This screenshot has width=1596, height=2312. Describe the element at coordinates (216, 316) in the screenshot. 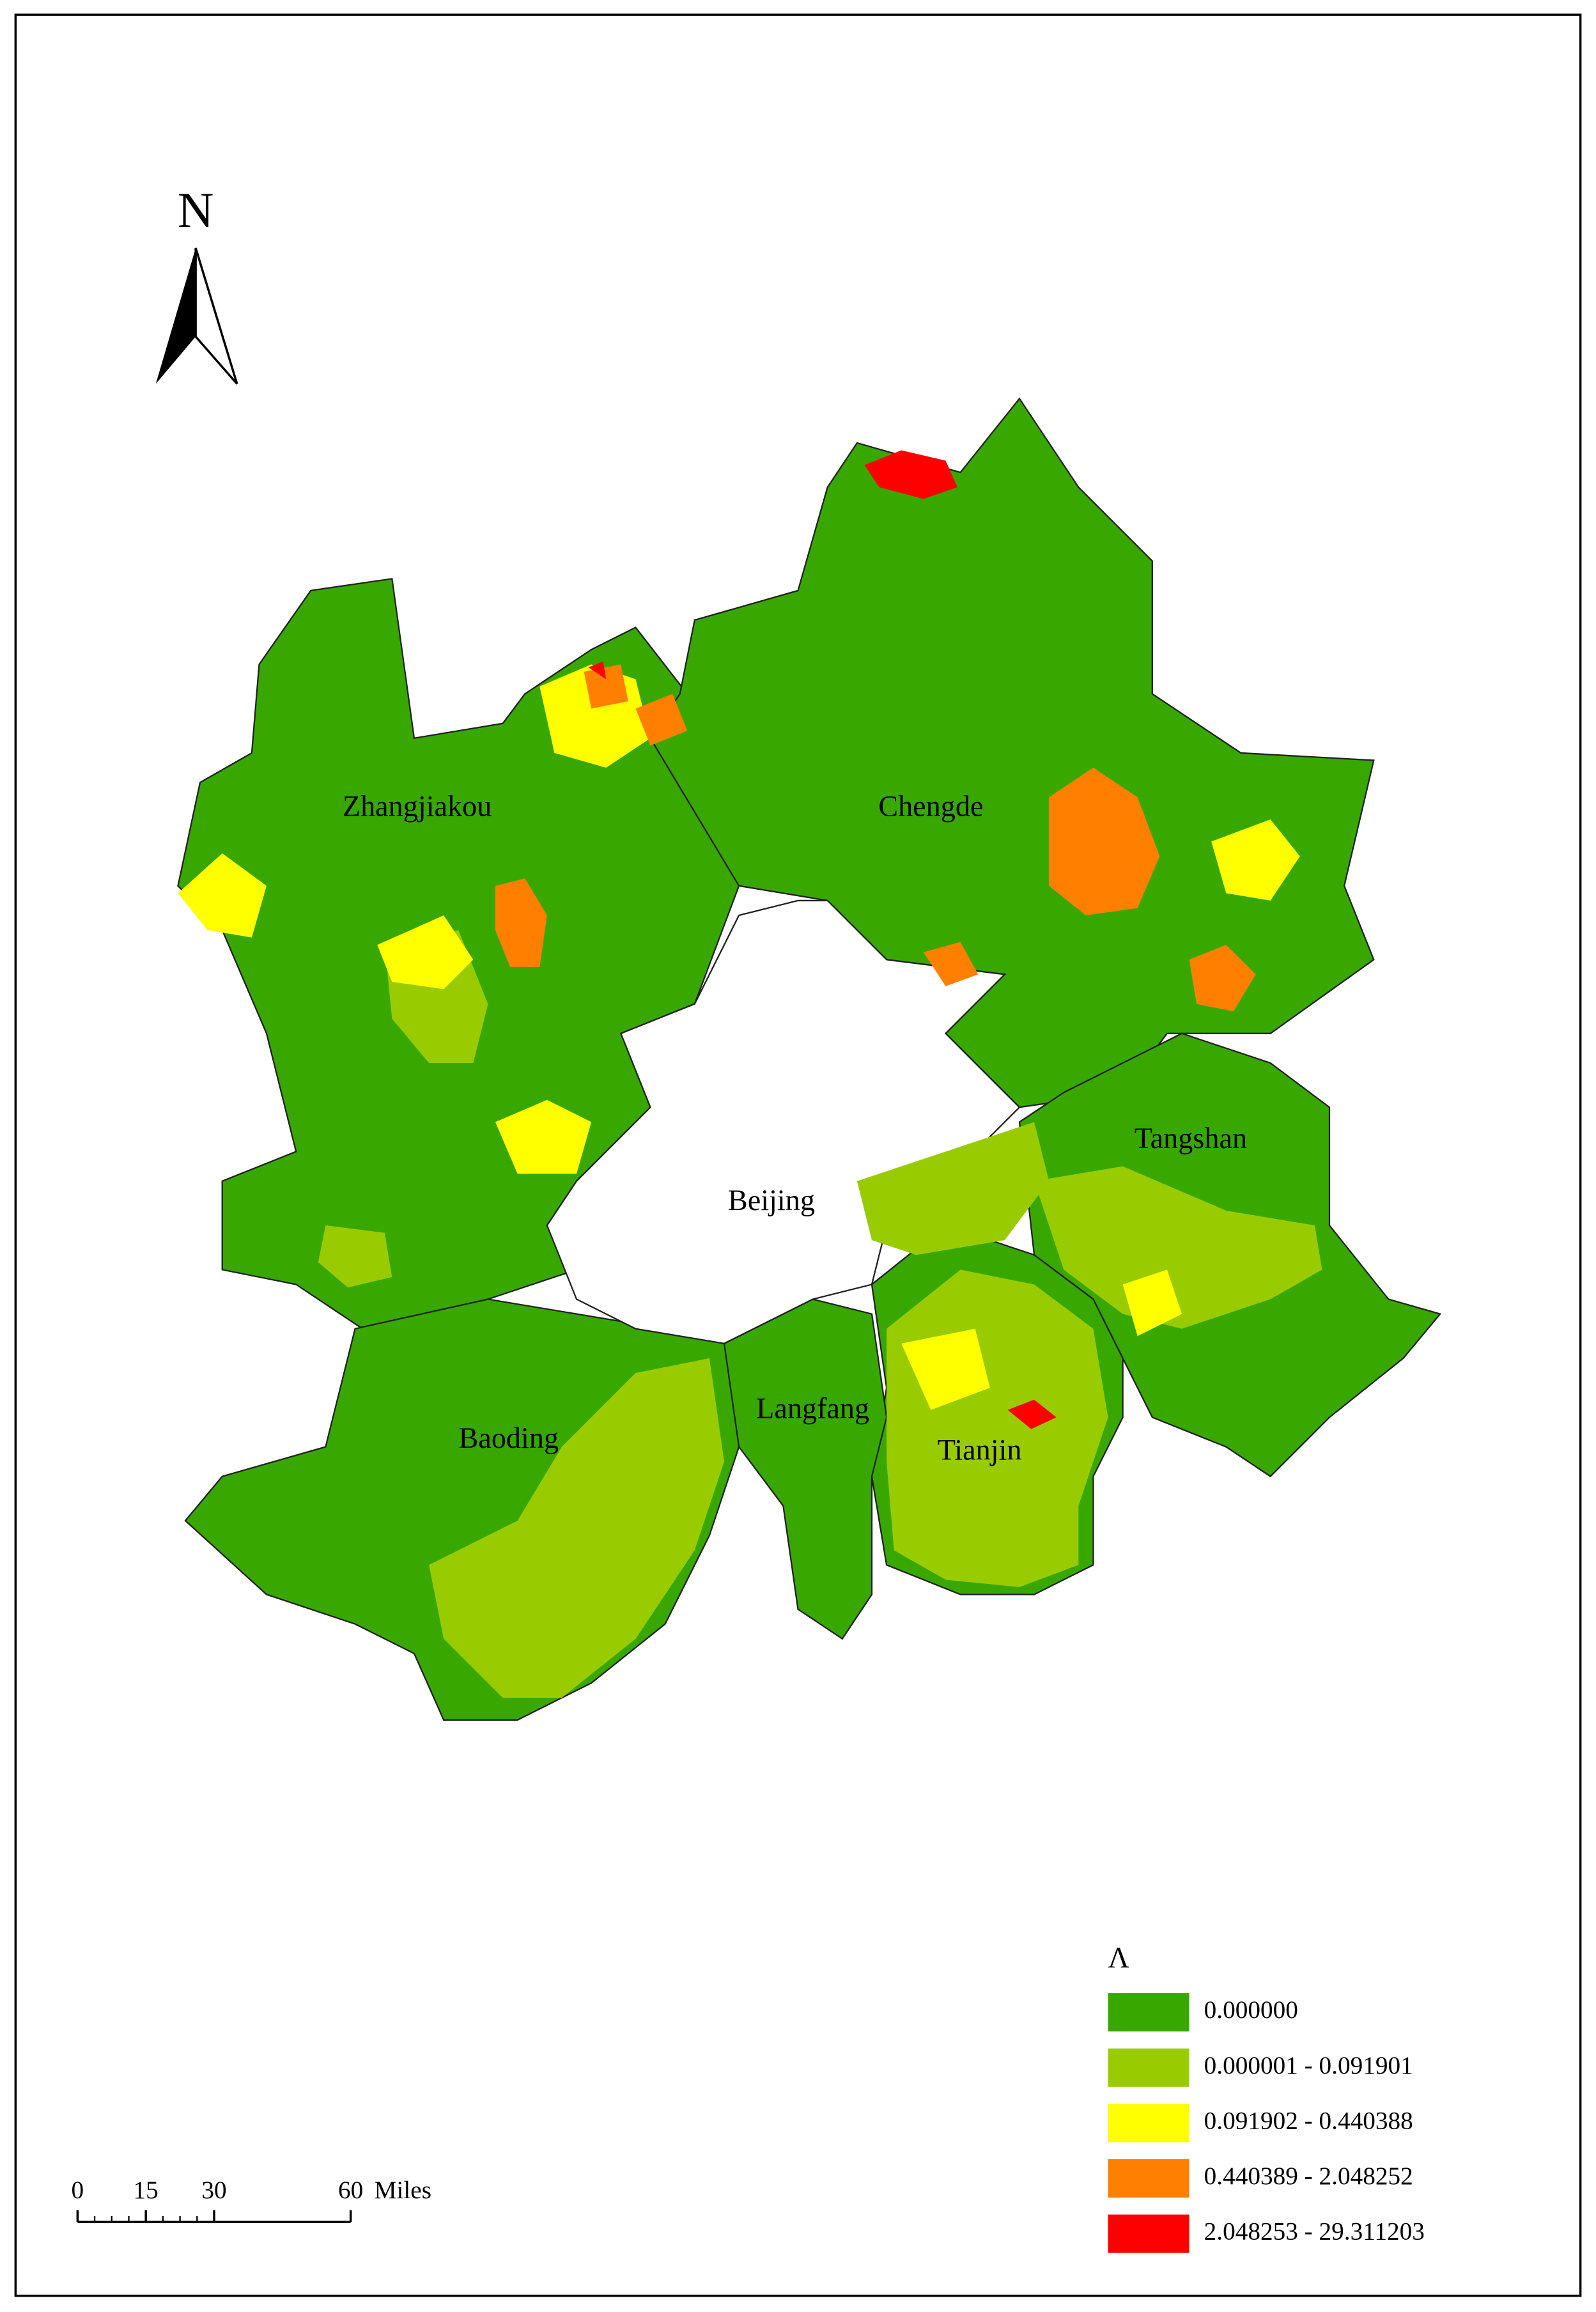

I see `arrow-right` at that location.